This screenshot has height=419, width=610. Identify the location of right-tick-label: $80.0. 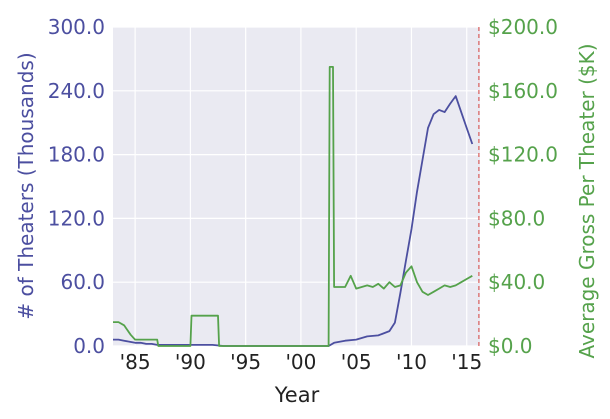
(516, 218).